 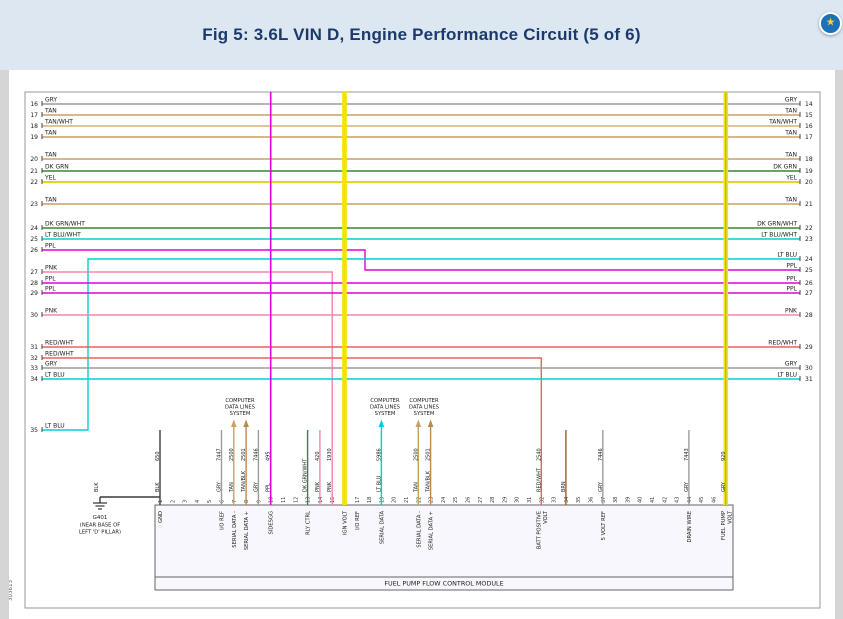 I want to click on left-pin-label: TAN/WHT, so click(x=58, y=122).